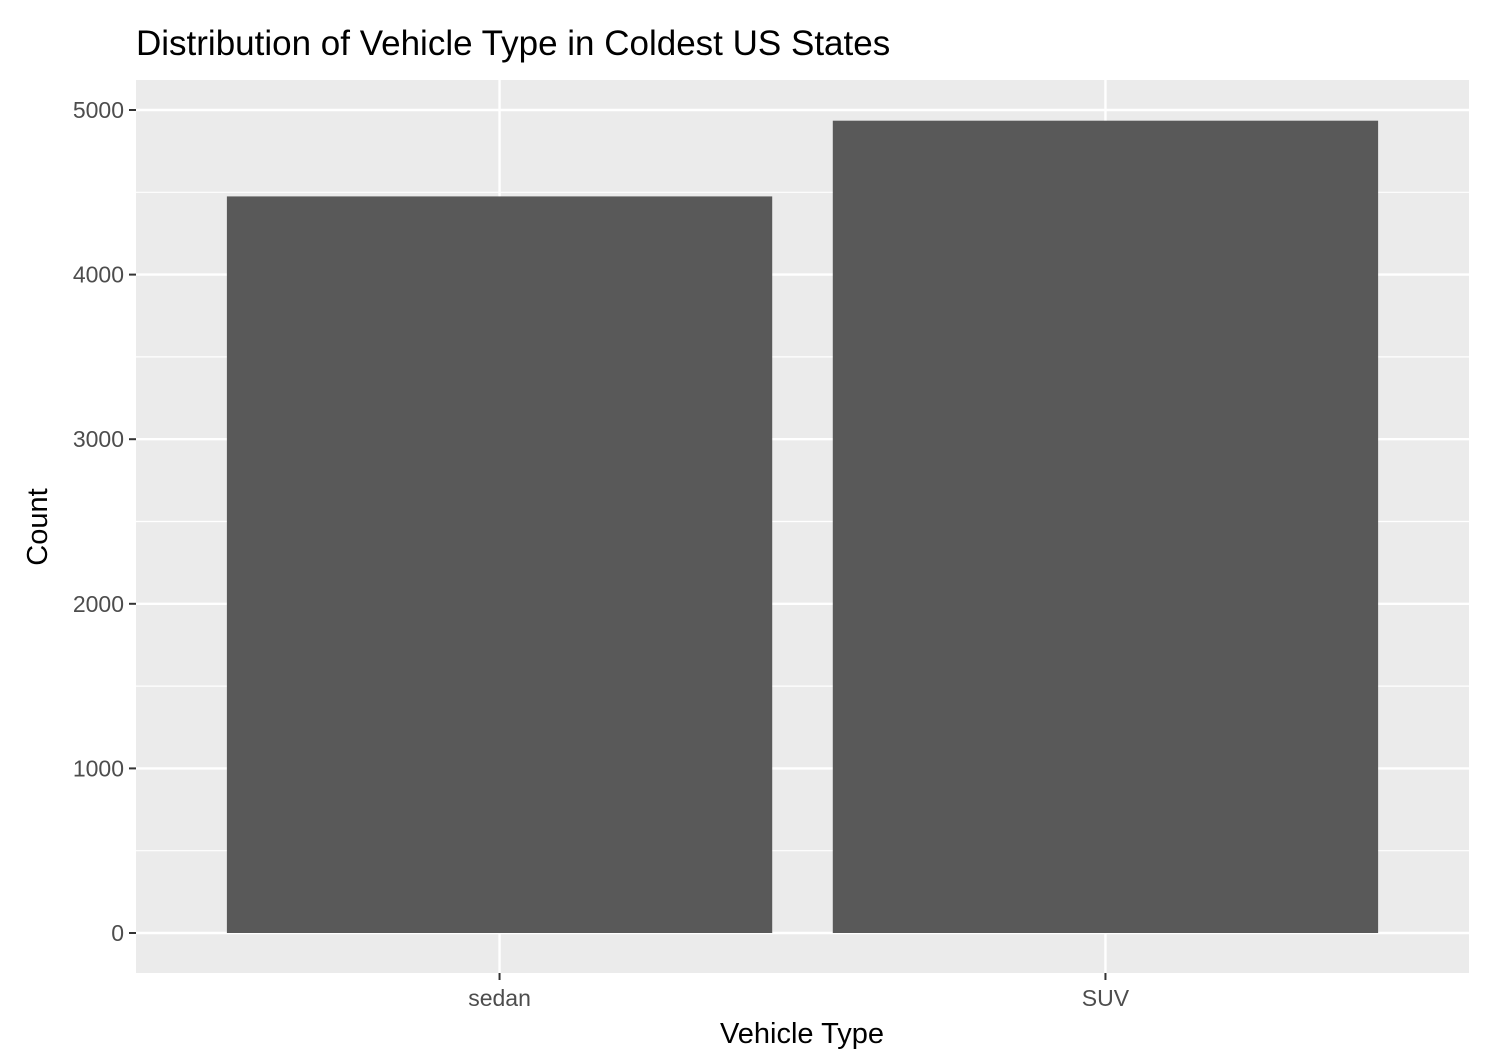 This screenshot has width=1498, height=1064. What do you see at coordinates (98, 768) in the screenshot?
I see `y-tick-label: 1000` at bounding box center [98, 768].